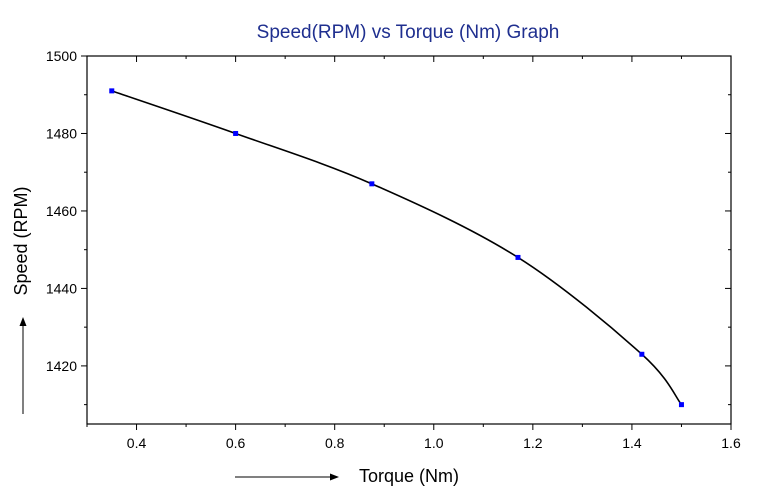 The width and height of the screenshot is (766, 503). I want to click on y-tick-label: 1500, so click(61, 56).